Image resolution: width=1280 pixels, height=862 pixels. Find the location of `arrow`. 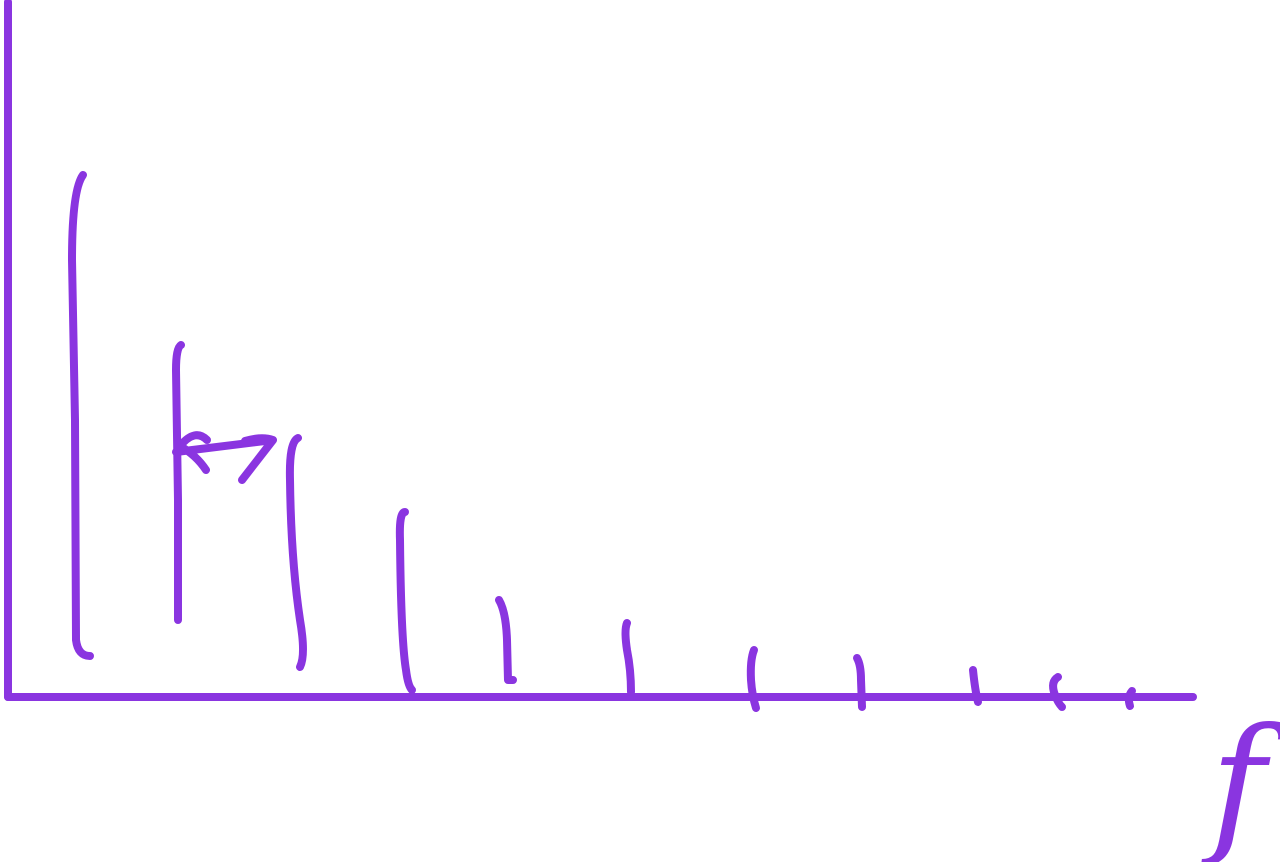

arrow is located at coordinates (224, 457).